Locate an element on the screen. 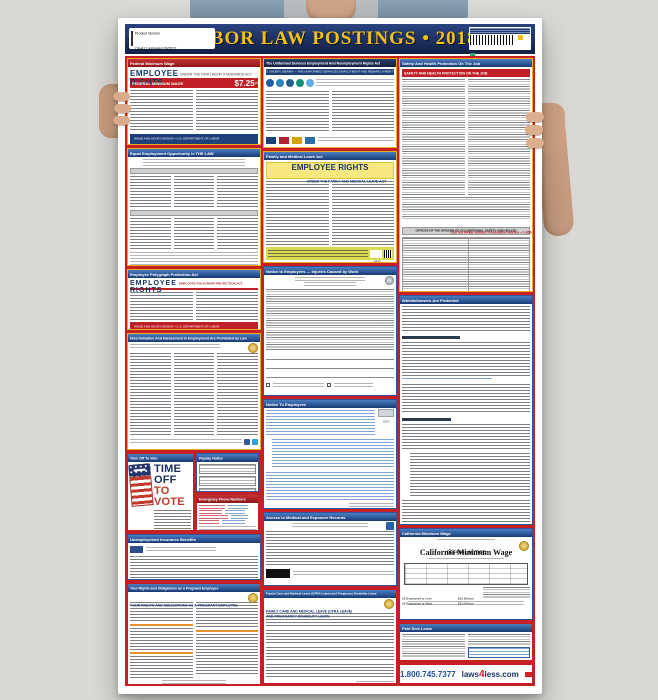  section-header: Payday Notice is located at coordinates (227, 458).